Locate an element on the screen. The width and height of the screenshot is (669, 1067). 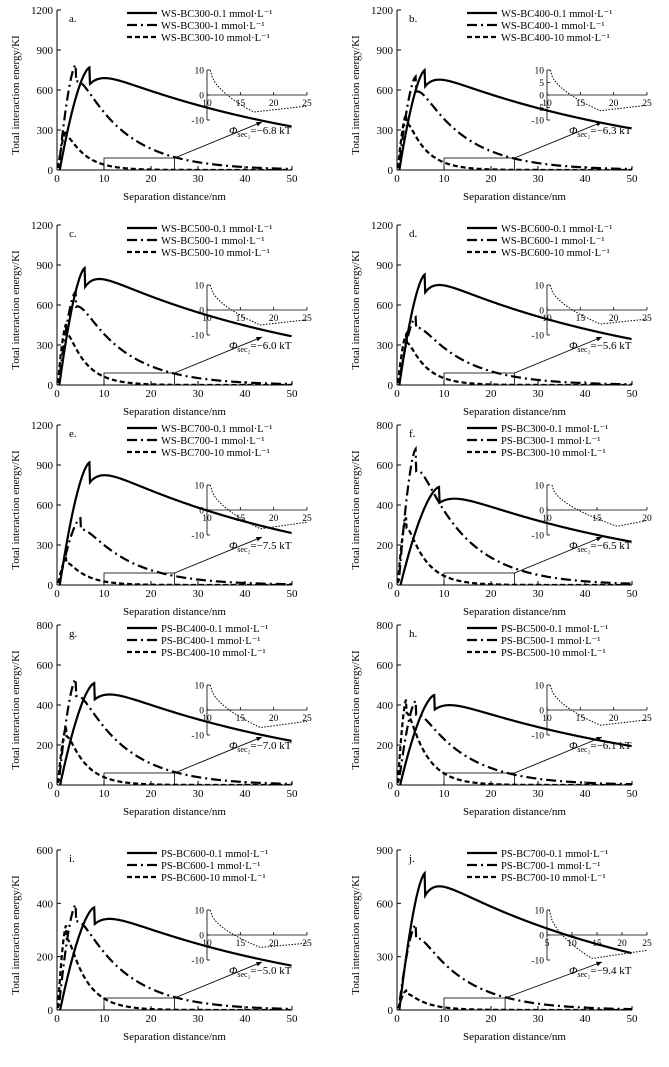
inset-chart: 10 5 0 -5 -10 10 15 20 25 Φsec₂=−6.3 kT is located at coordinates (591, 103).